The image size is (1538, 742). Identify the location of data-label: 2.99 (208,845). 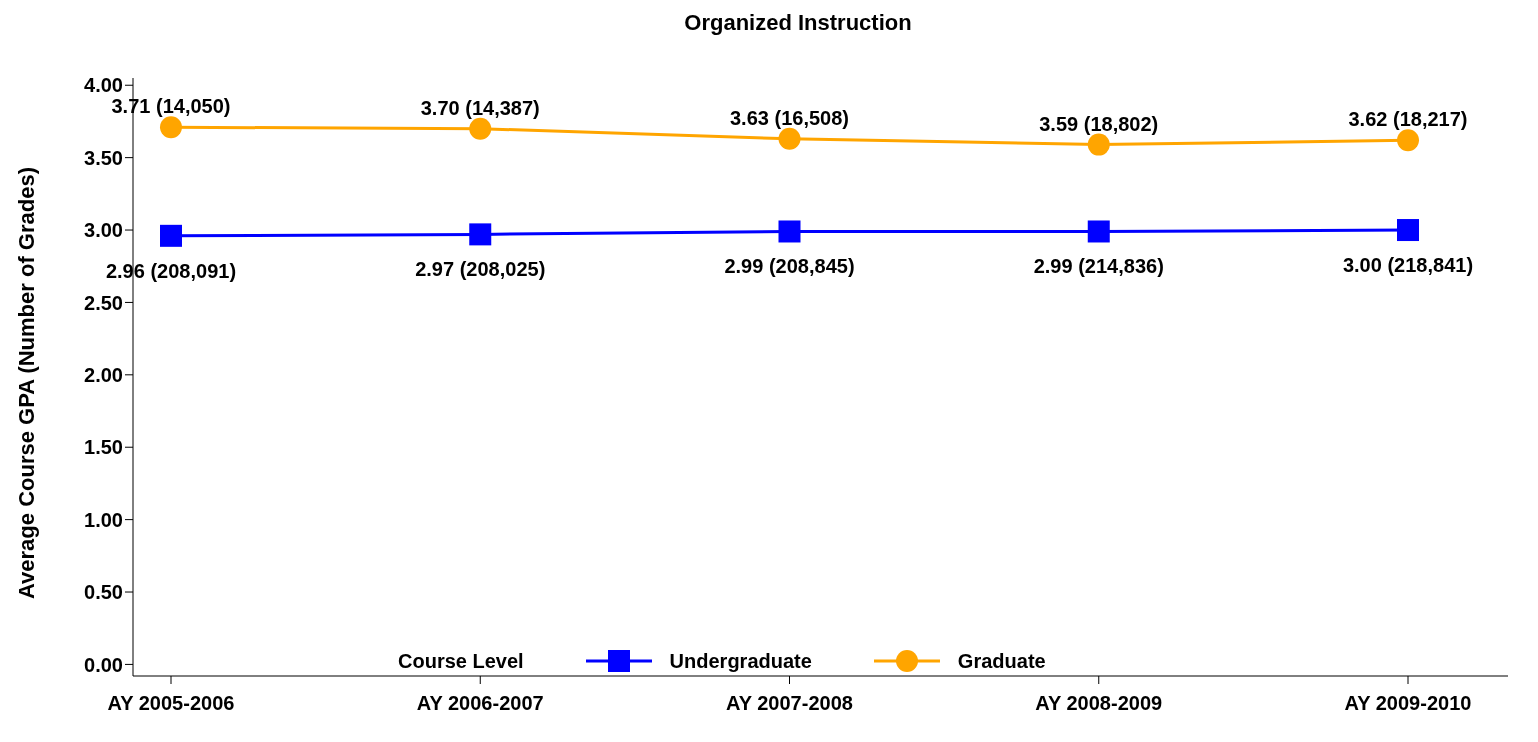
(789, 266).